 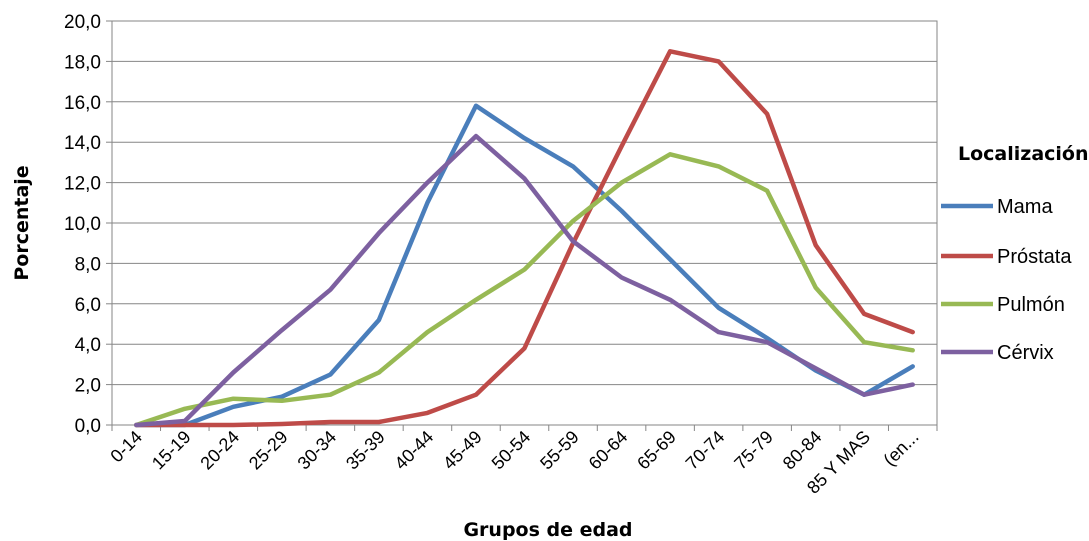 What do you see at coordinates (82, 62) in the screenshot?
I see `y-tick-label: 18,0` at bounding box center [82, 62].